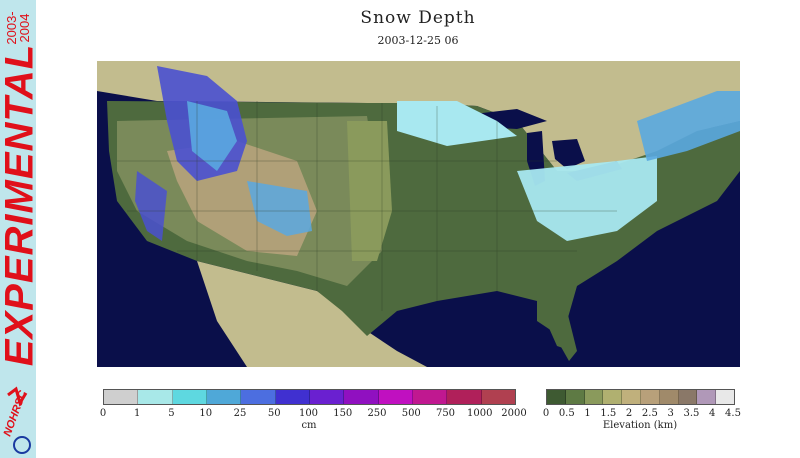  I want to click on elevation-tick-label: 2.5, so click(649, 413).